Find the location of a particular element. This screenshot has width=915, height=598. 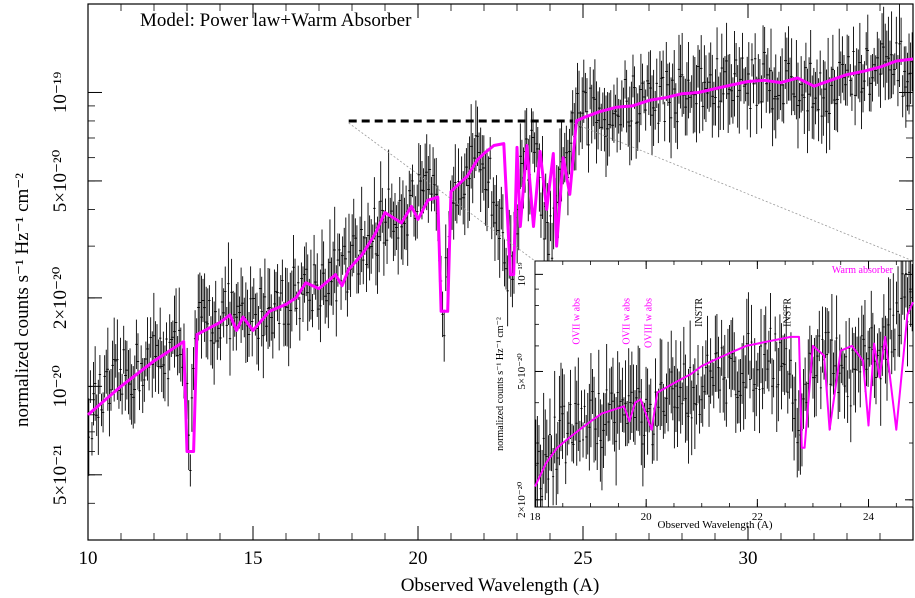

y-tick-label: 5×10⁻²¹ is located at coordinates (60, 474).